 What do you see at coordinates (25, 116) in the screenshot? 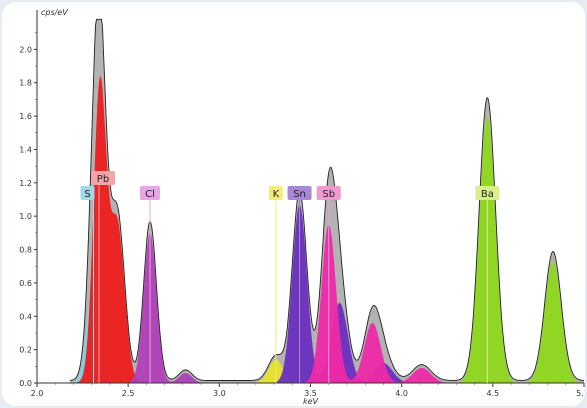
I see `y-tick-label: 1.6` at bounding box center [25, 116].